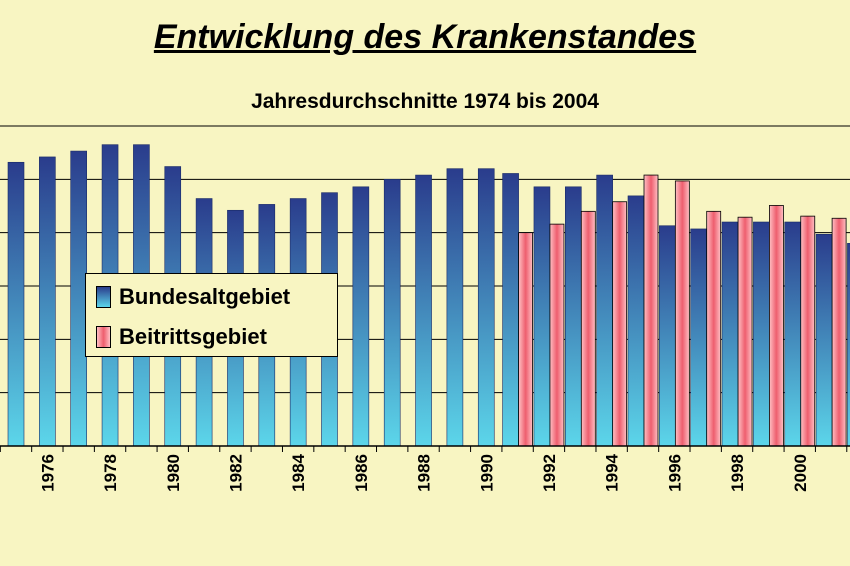 The height and width of the screenshot is (566, 850). What do you see at coordinates (110, 473) in the screenshot?
I see `x-tick-label: 1978` at bounding box center [110, 473].